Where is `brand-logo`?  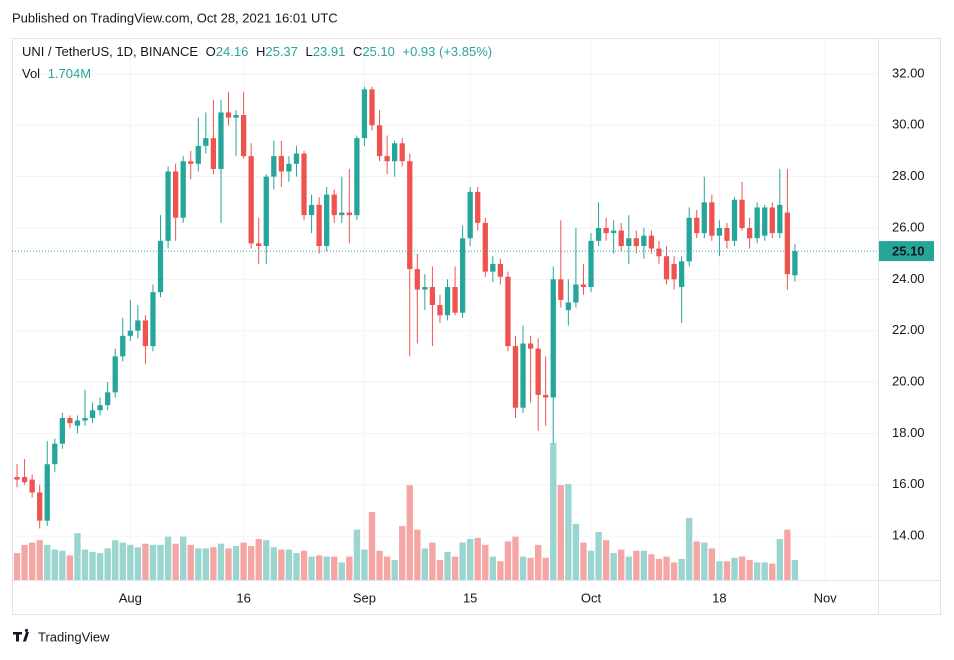 brand-logo is located at coordinates (21, 635).